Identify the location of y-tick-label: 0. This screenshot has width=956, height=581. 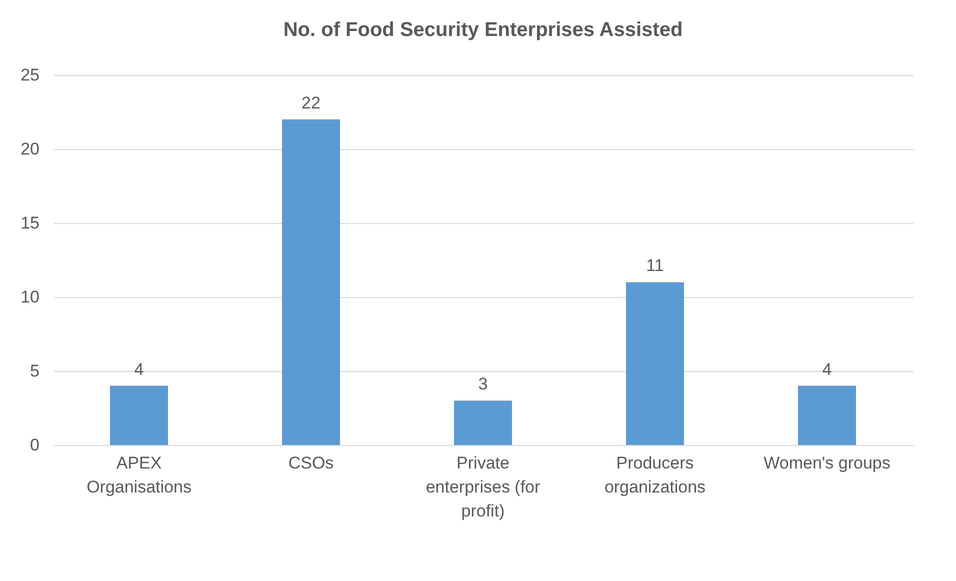
(35, 445).